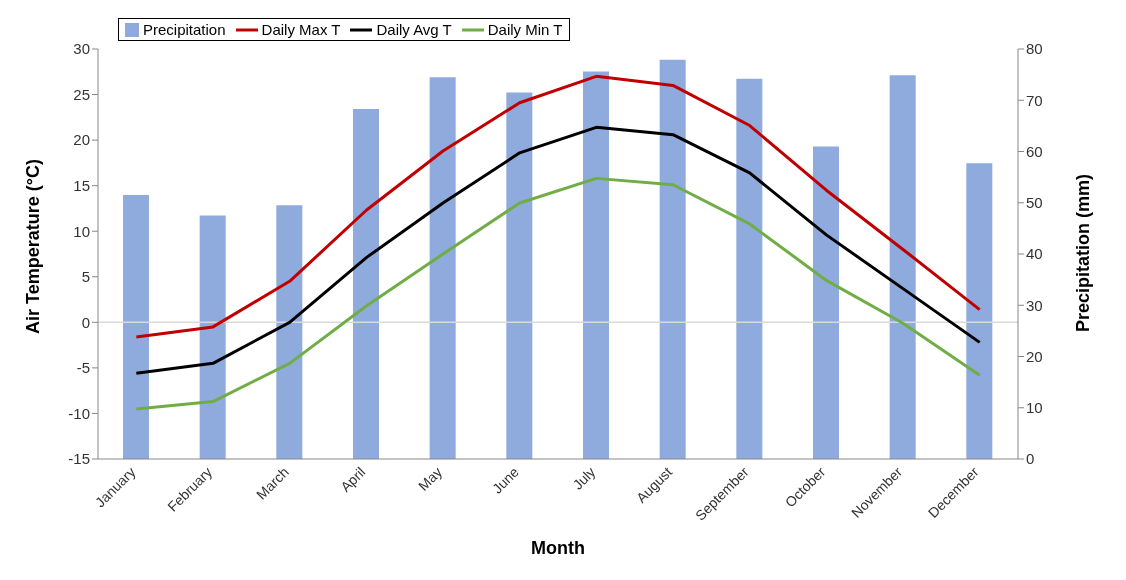 The height and width of the screenshot is (580, 1126). What do you see at coordinates (1034, 254) in the screenshot?
I see `y2-tick-label: 40` at bounding box center [1034, 254].